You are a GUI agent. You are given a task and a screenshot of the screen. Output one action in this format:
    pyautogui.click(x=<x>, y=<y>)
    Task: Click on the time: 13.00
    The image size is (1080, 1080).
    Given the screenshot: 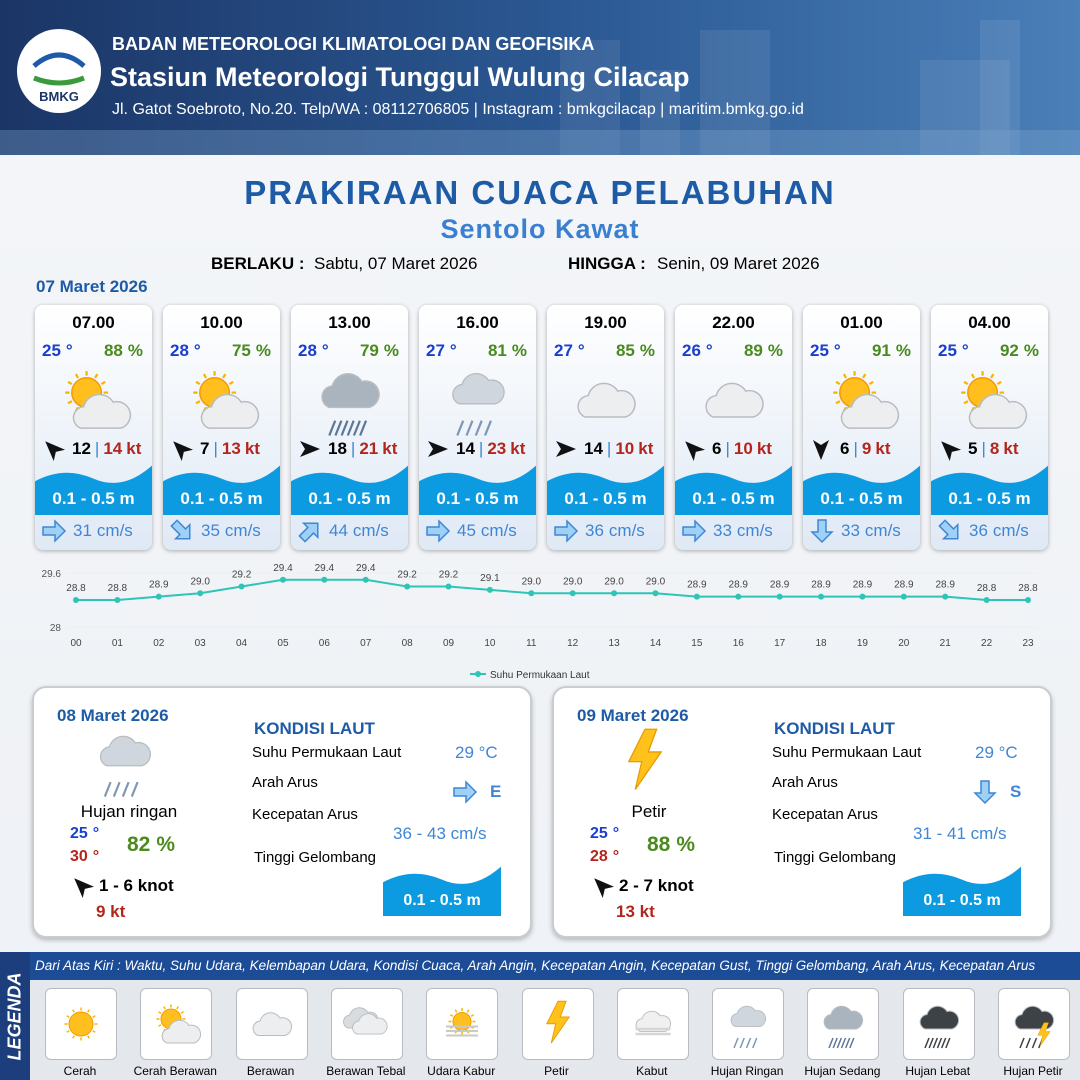 What is the action you would take?
    pyautogui.click(x=349, y=322)
    